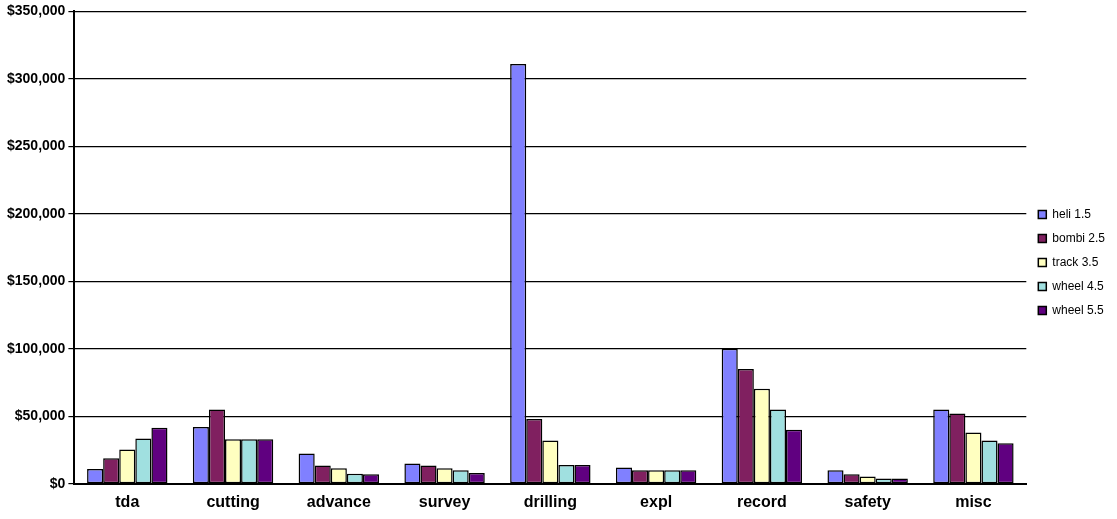  What do you see at coordinates (233, 501) in the screenshot?
I see `x-tick-label: cutting` at bounding box center [233, 501].